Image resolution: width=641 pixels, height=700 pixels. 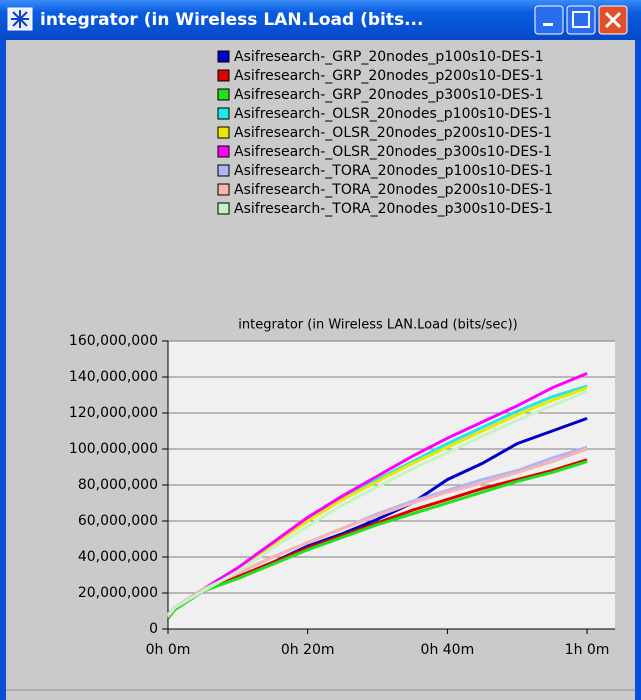 What do you see at coordinates (448, 650) in the screenshot?
I see `x-tick-label: 0h 40m` at bounding box center [448, 650].